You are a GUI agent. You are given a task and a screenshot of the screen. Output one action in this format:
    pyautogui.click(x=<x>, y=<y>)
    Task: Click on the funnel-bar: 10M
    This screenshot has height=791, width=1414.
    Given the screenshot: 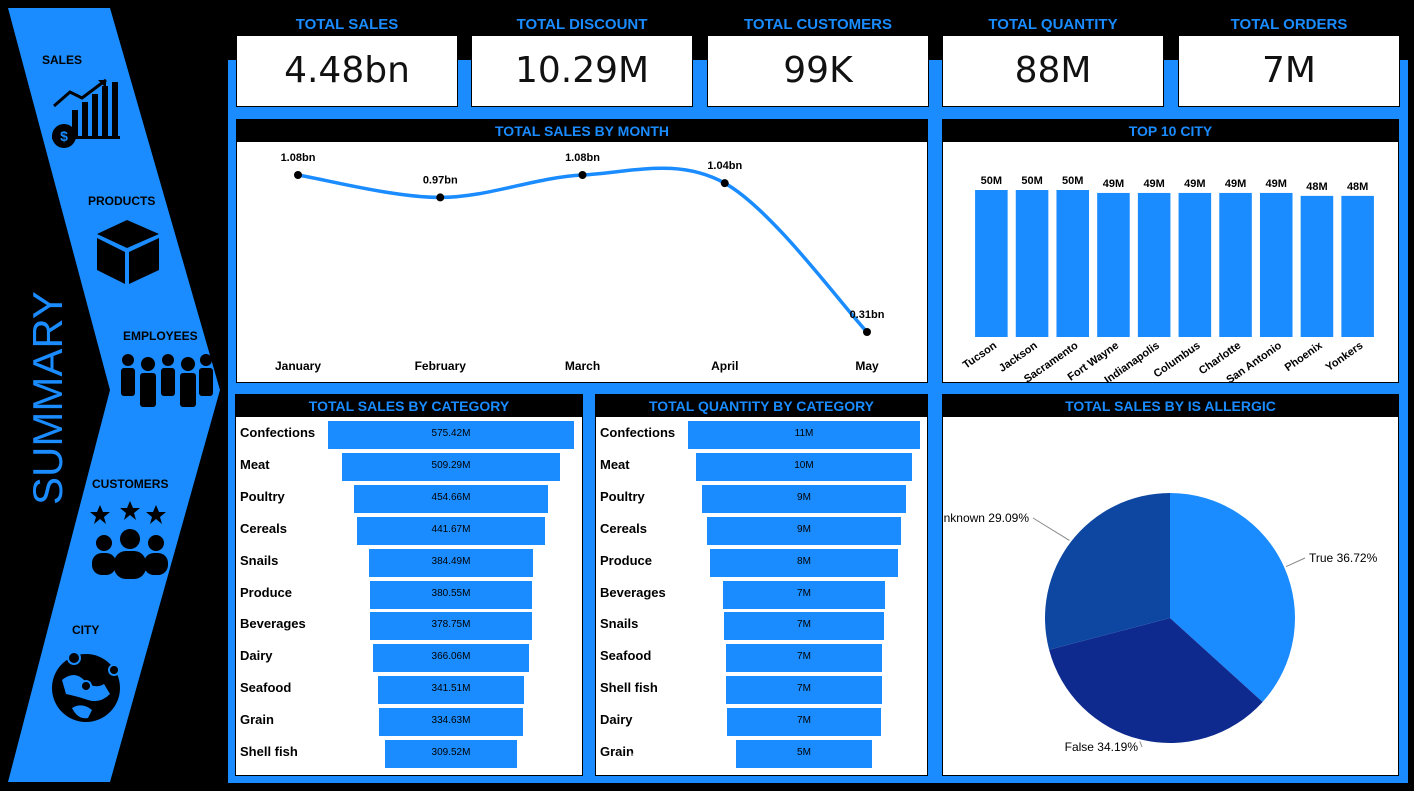 What is the action you would take?
    pyautogui.click(x=804, y=466)
    